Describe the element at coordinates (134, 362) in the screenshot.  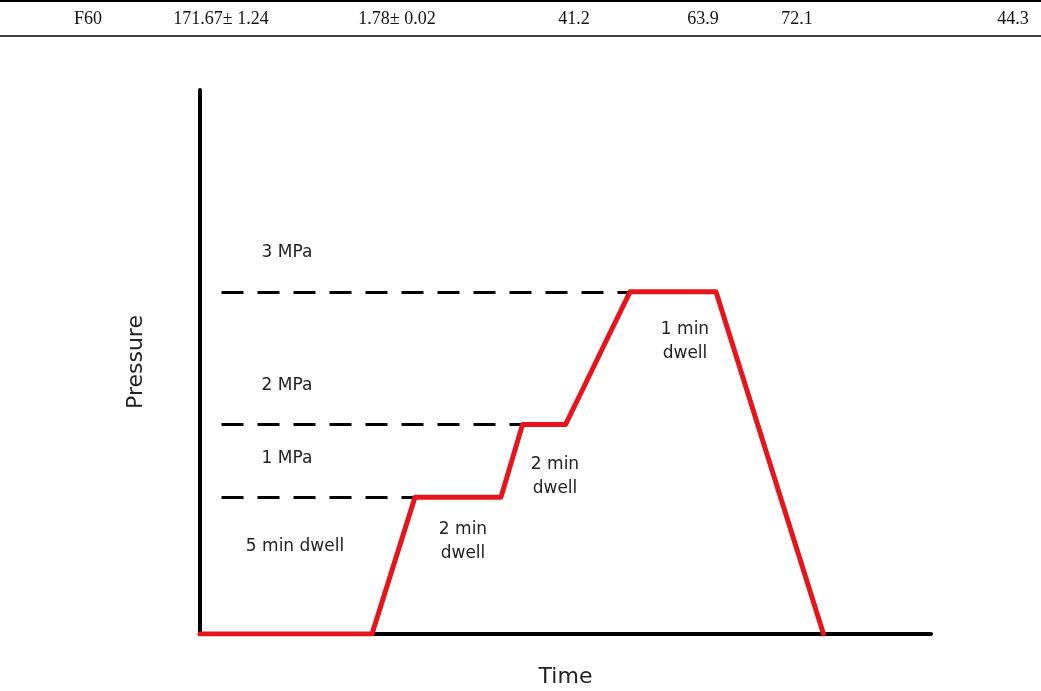
I see `y-axis-title: Pressure` at that location.